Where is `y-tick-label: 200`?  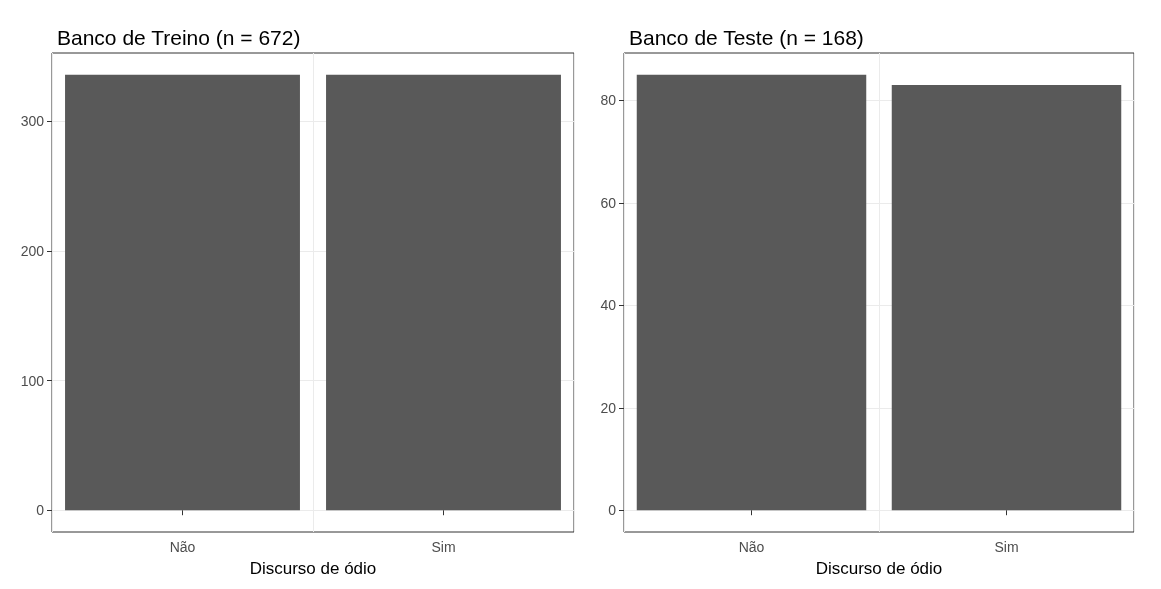
y-tick-label: 200 is located at coordinates (32, 251).